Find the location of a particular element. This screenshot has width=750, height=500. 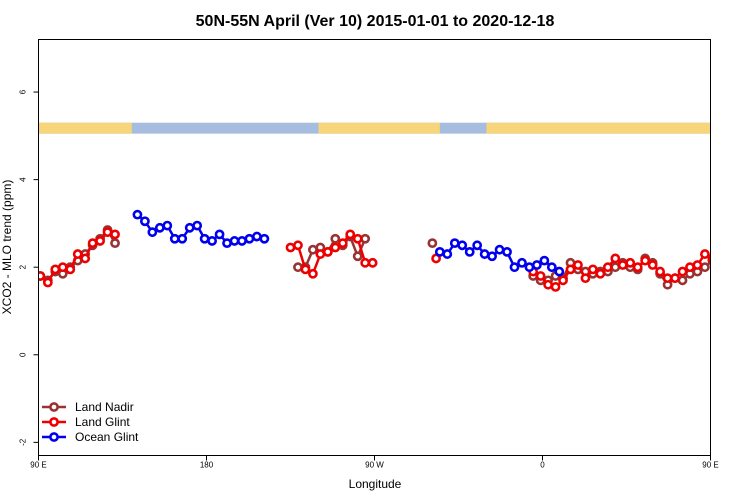

x-tick-label: 0 is located at coordinates (542, 465).